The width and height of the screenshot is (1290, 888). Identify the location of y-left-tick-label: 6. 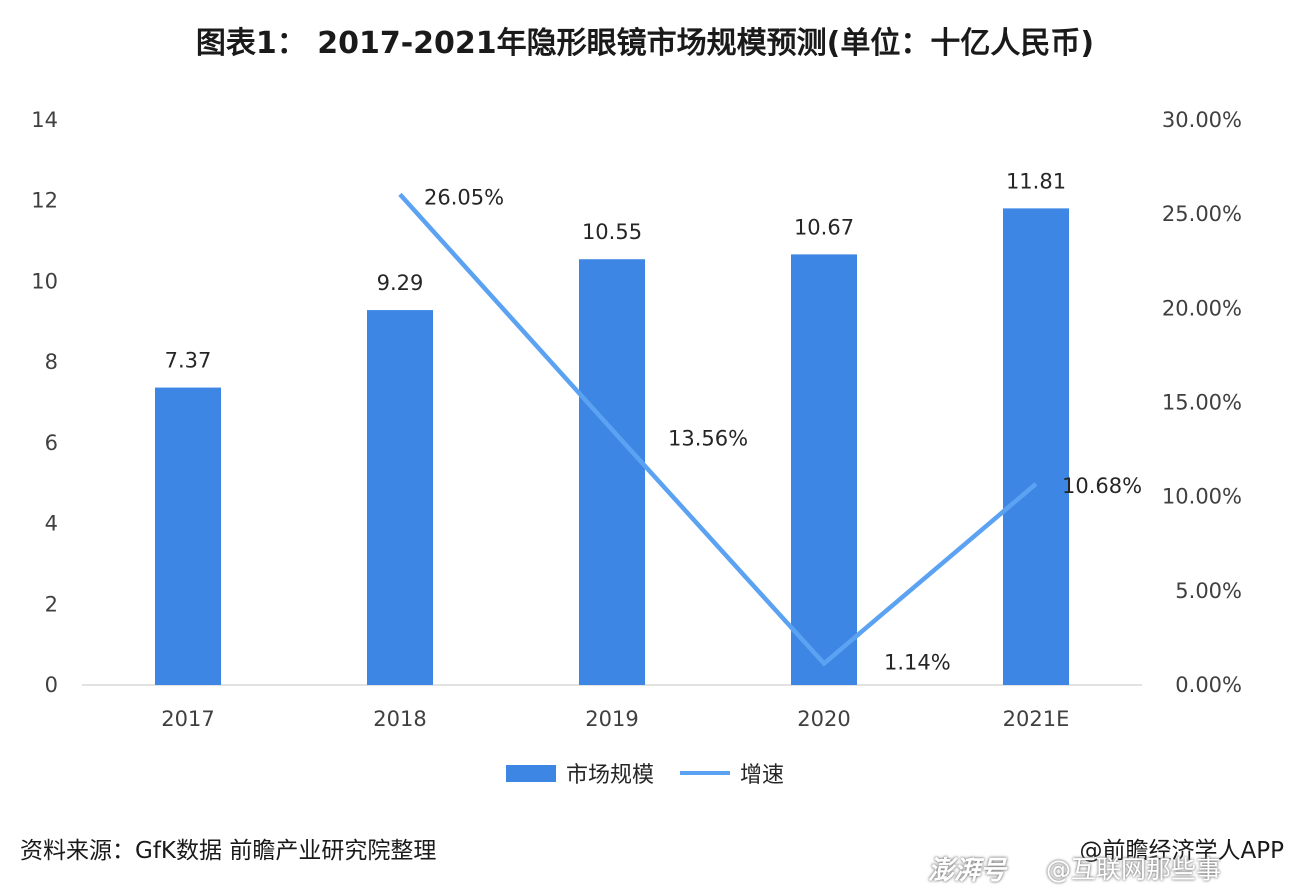
(51, 443).